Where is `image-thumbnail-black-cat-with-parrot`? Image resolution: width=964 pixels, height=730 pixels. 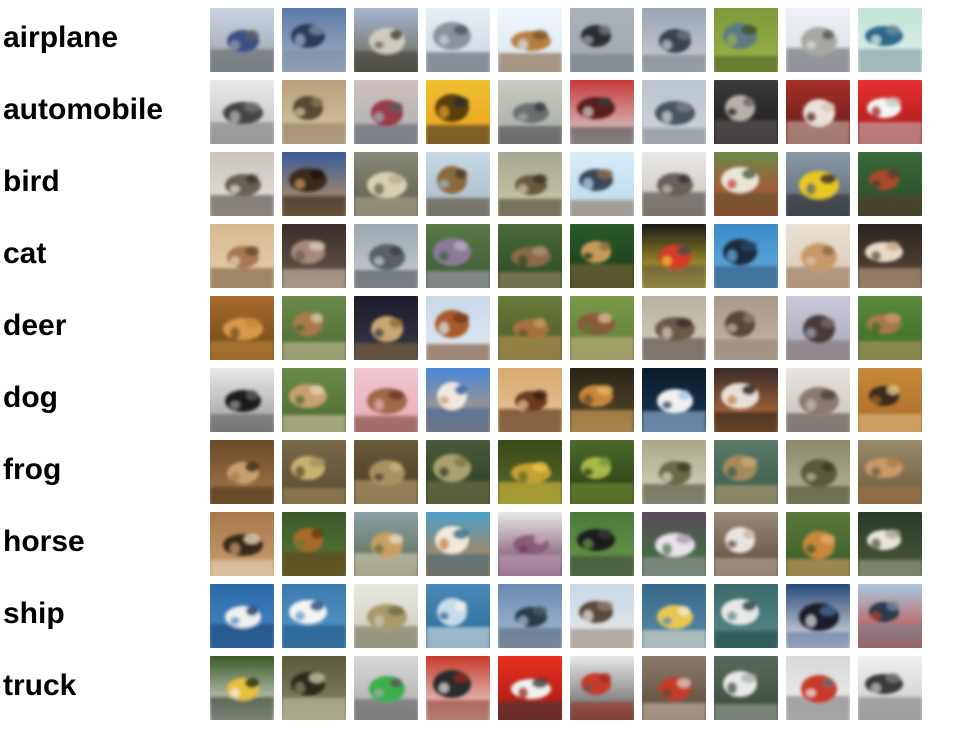
image-thumbnail-black-cat-with-parrot is located at coordinates (674, 256).